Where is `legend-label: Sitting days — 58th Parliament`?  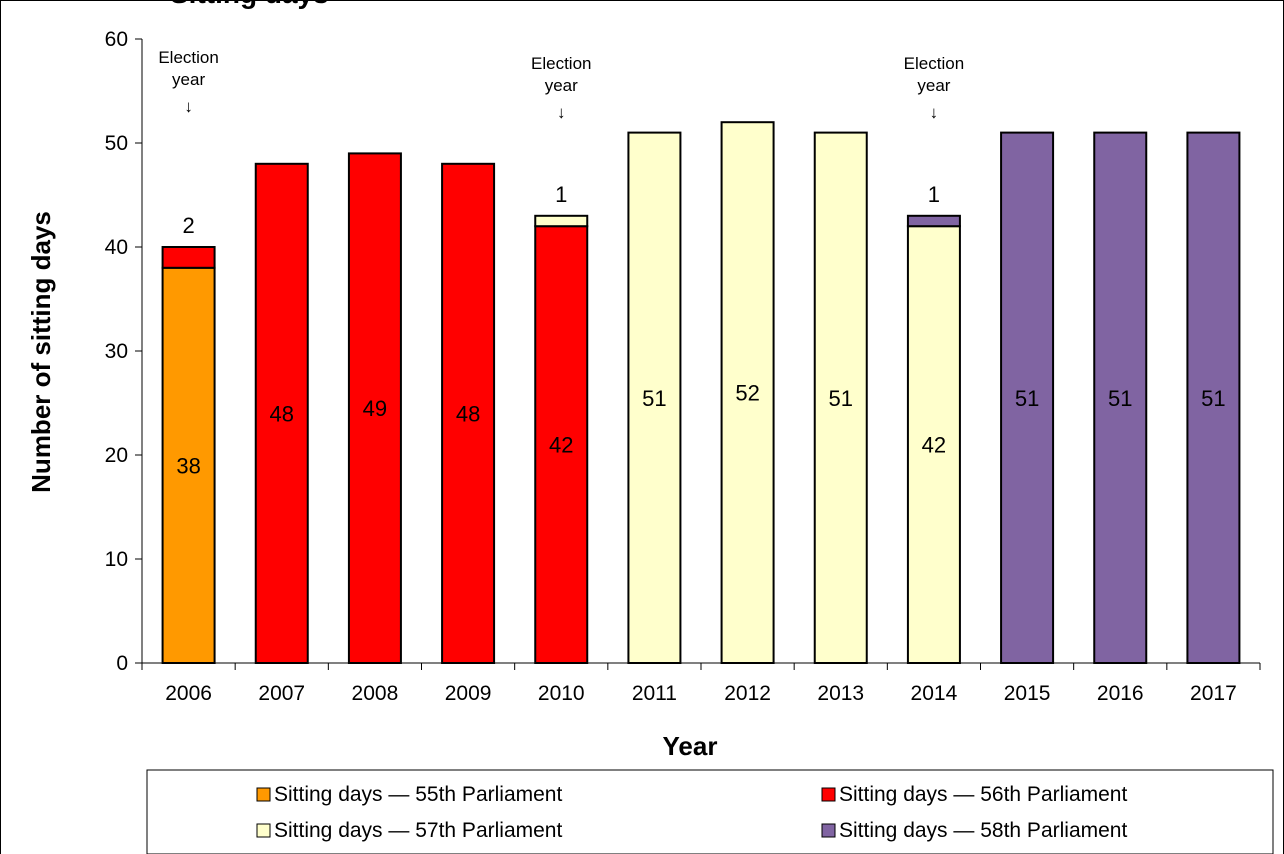
legend-label: Sitting days — 58th Parliament is located at coordinates (983, 830).